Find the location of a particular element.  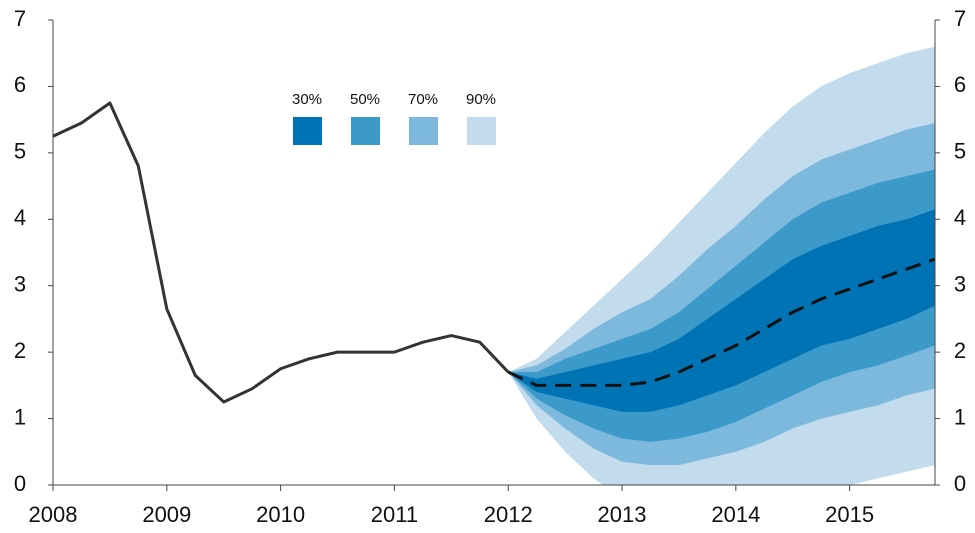

y2-tick-label: 6 is located at coordinates (960, 84).